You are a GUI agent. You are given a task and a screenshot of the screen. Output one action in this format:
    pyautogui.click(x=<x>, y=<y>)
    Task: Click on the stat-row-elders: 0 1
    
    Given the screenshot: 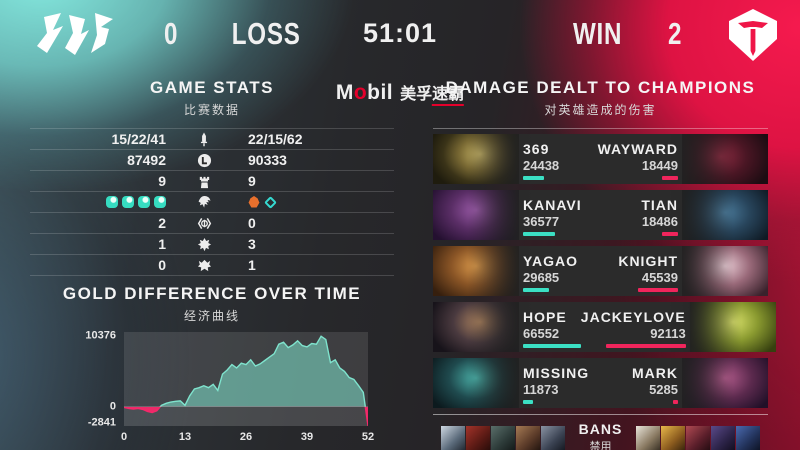 What is the action you would take?
    pyautogui.click(x=212, y=265)
    